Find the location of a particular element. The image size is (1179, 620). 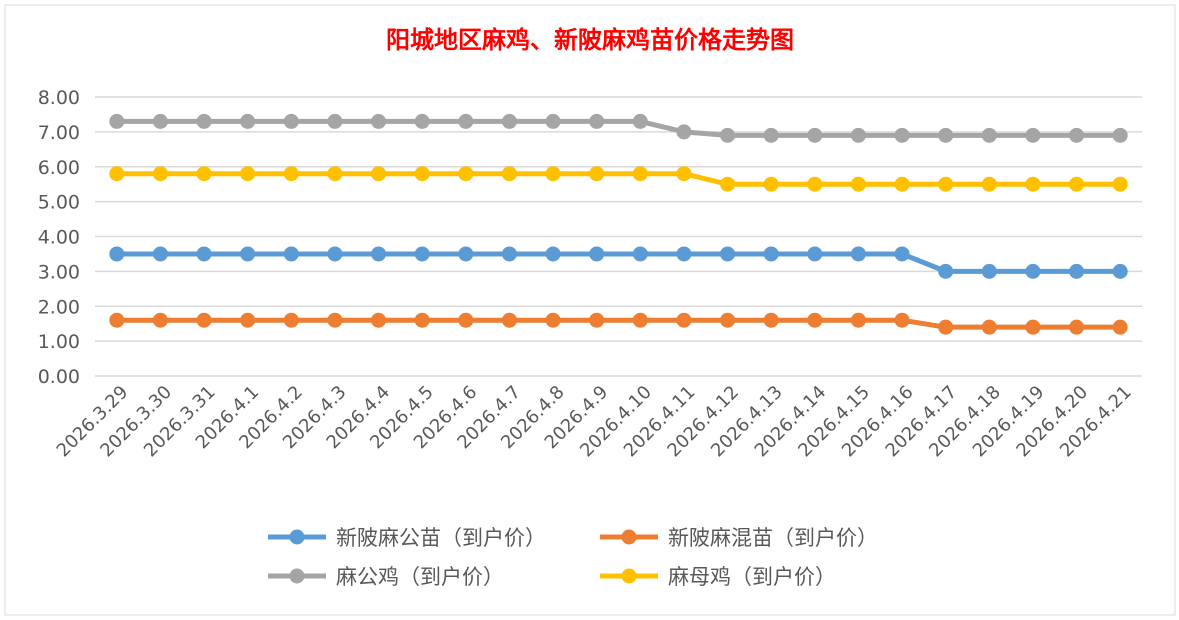

legend-label: 新陂麻混苗（到户价） is located at coordinates (773, 538).